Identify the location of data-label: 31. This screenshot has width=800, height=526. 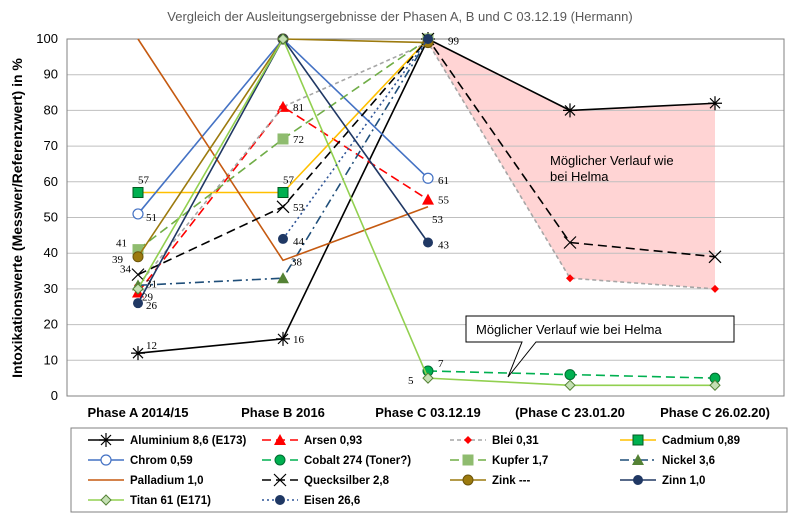
(151, 284).